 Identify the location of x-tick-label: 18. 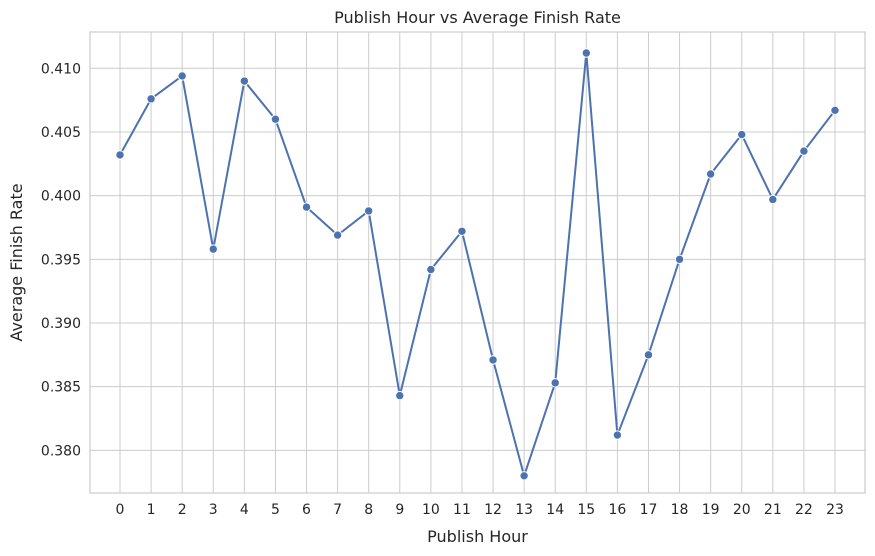
(680, 510).